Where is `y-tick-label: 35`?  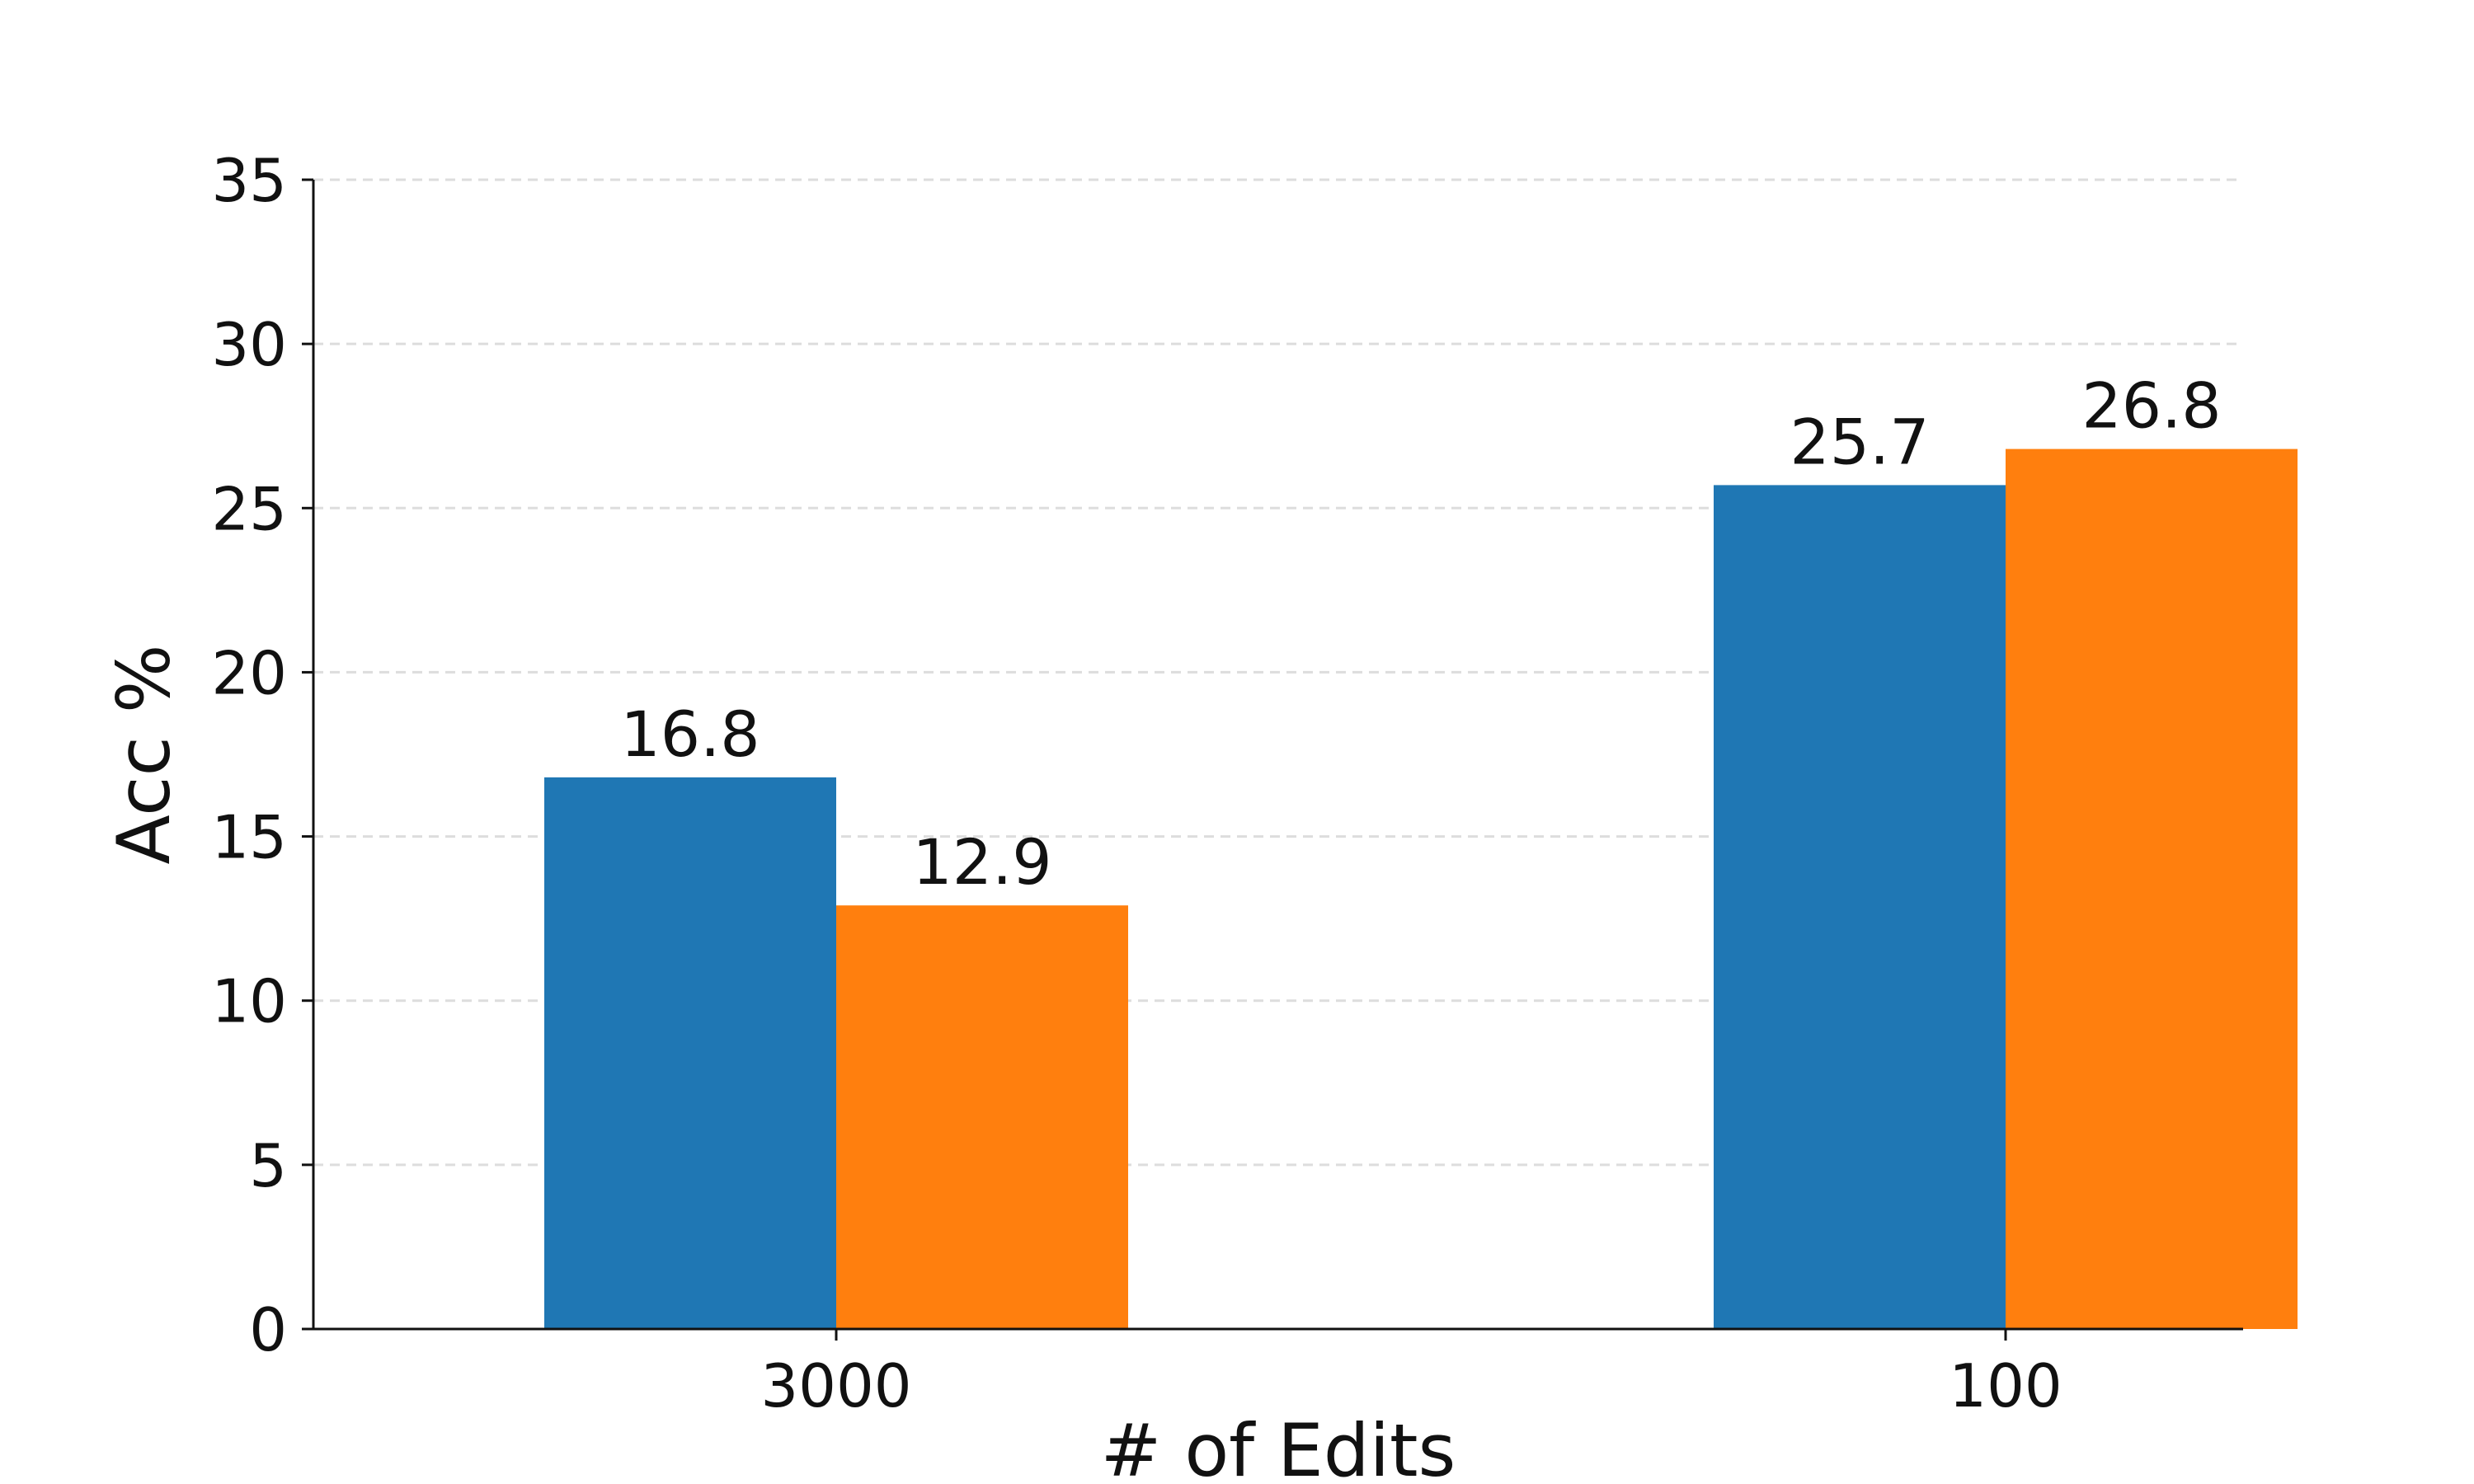 y-tick-label: 35 is located at coordinates (249, 180).